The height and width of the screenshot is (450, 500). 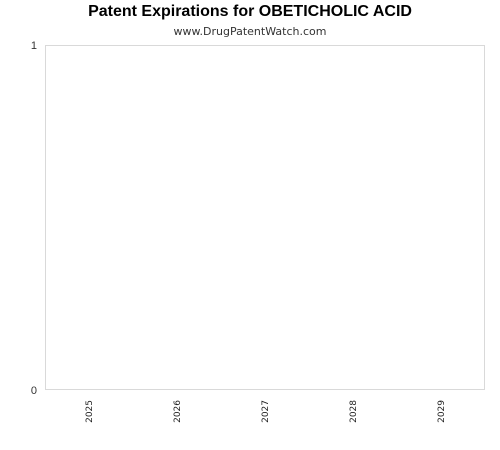 I want to click on y-tick-label: 0, so click(x=34, y=391).